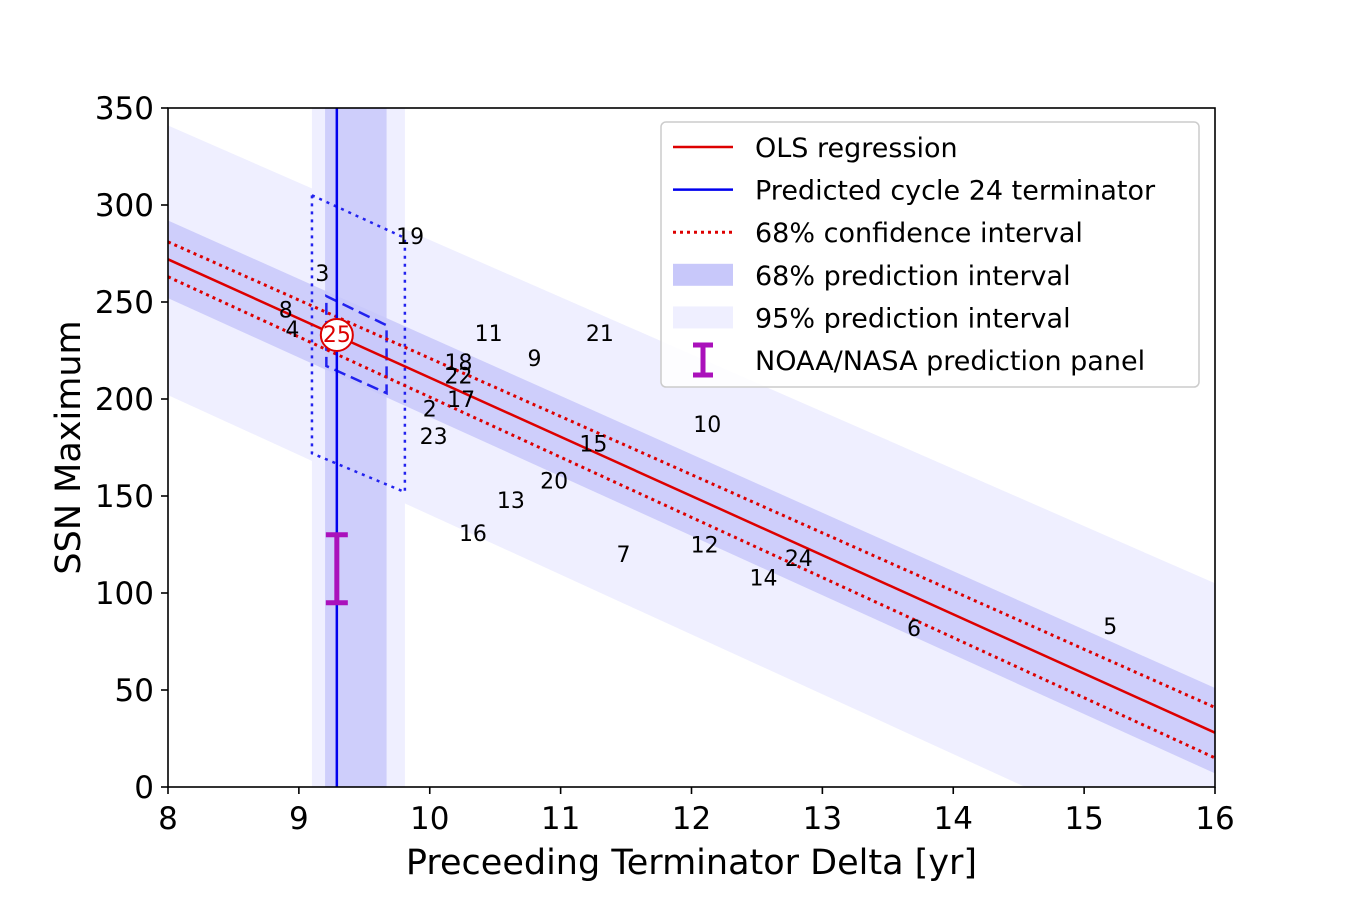  What do you see at coordinates (124, 109) in the screenshot?
I see `y-tick-label: 350` at bounding box center [124, 109].